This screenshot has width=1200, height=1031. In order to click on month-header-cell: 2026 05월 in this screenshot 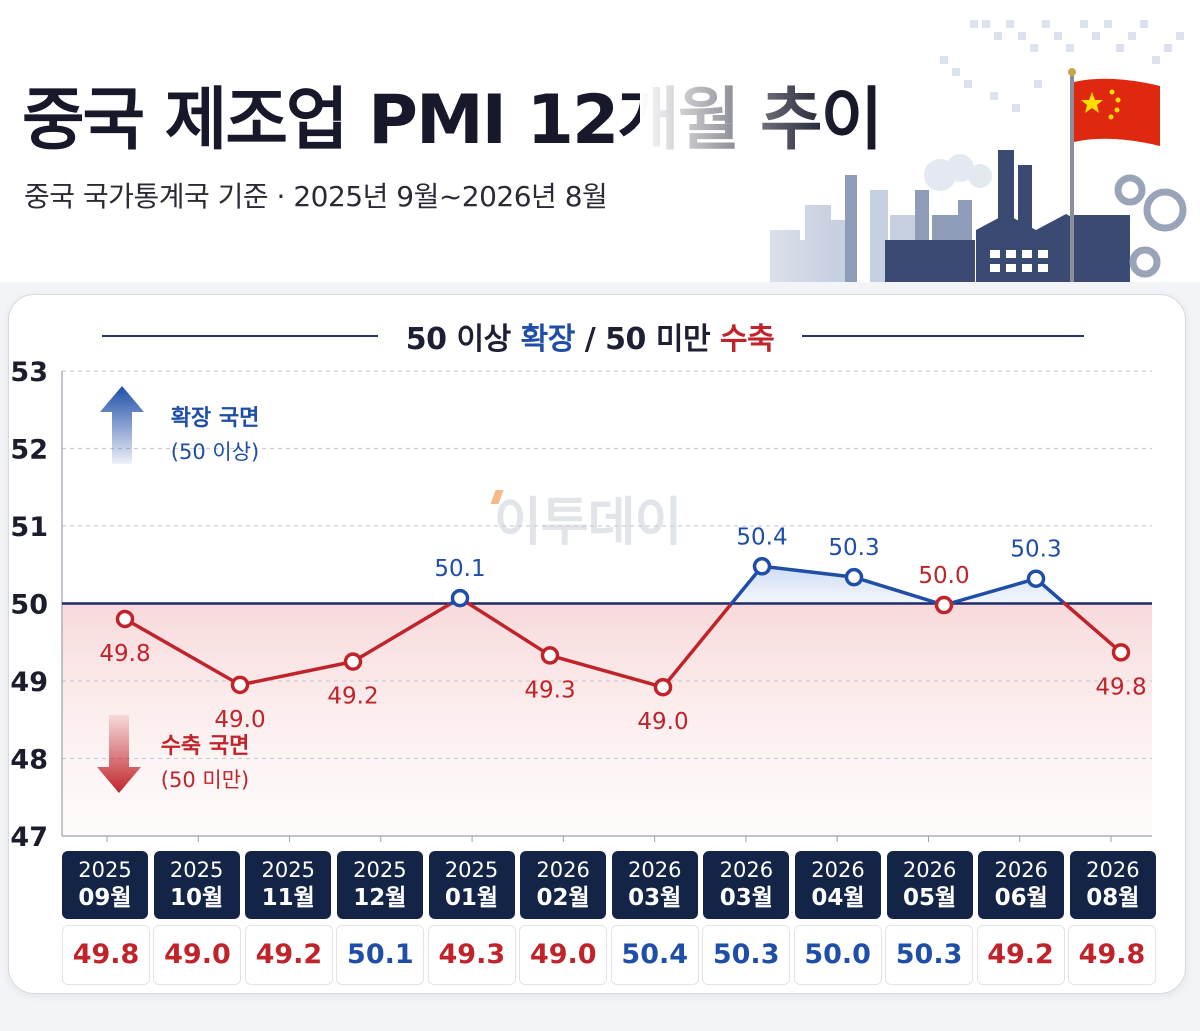, I will do `click(929, 885)`.